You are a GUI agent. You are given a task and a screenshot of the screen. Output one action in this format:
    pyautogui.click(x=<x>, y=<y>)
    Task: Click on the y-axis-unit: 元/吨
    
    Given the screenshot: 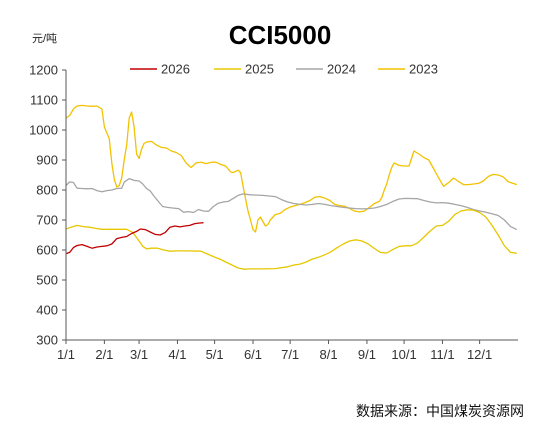 What is the action you would take?
    pyautogui.click(x=44, y=38)
    